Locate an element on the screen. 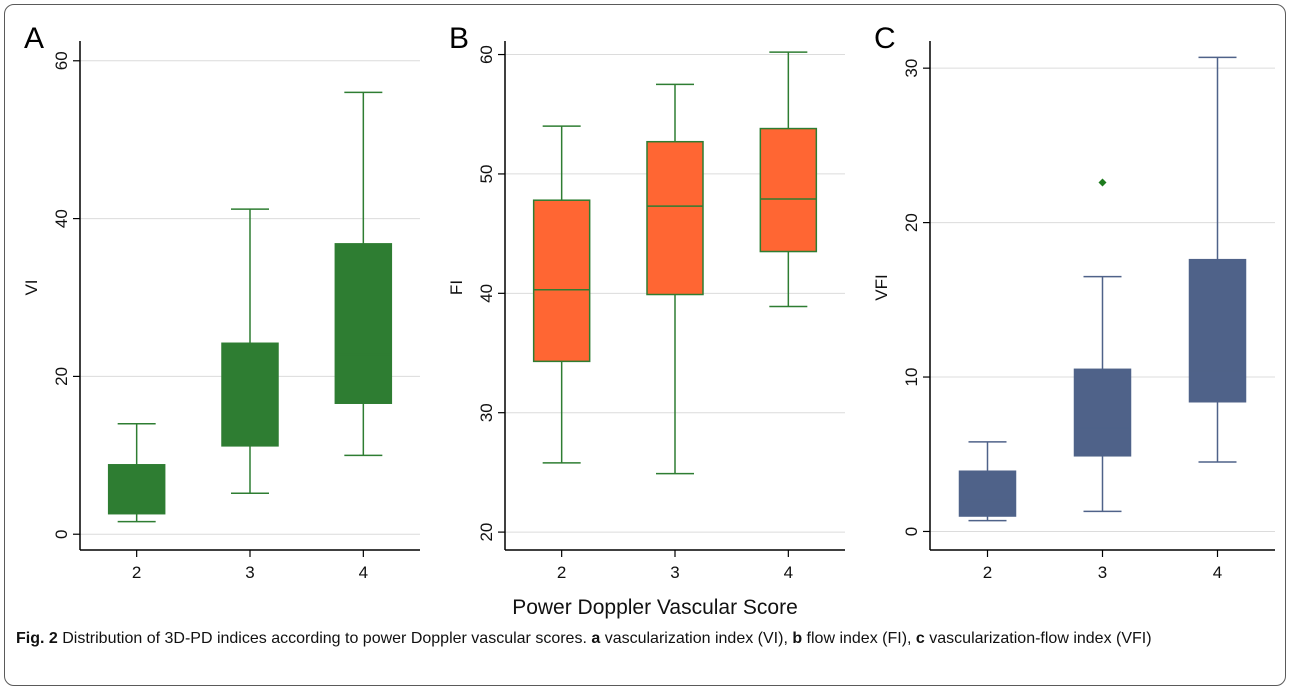 This screenshot has width=1292, height=690. y-tick-label-0: 20 is located at coordinates (486, 532).